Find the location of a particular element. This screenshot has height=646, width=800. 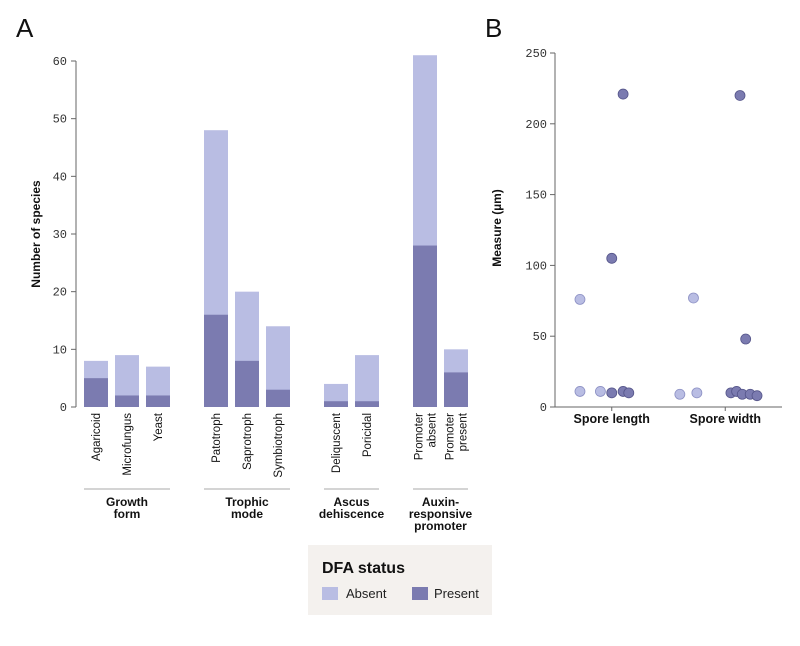

legend: DFA status Absent Present is located at coordinates (400, 580).